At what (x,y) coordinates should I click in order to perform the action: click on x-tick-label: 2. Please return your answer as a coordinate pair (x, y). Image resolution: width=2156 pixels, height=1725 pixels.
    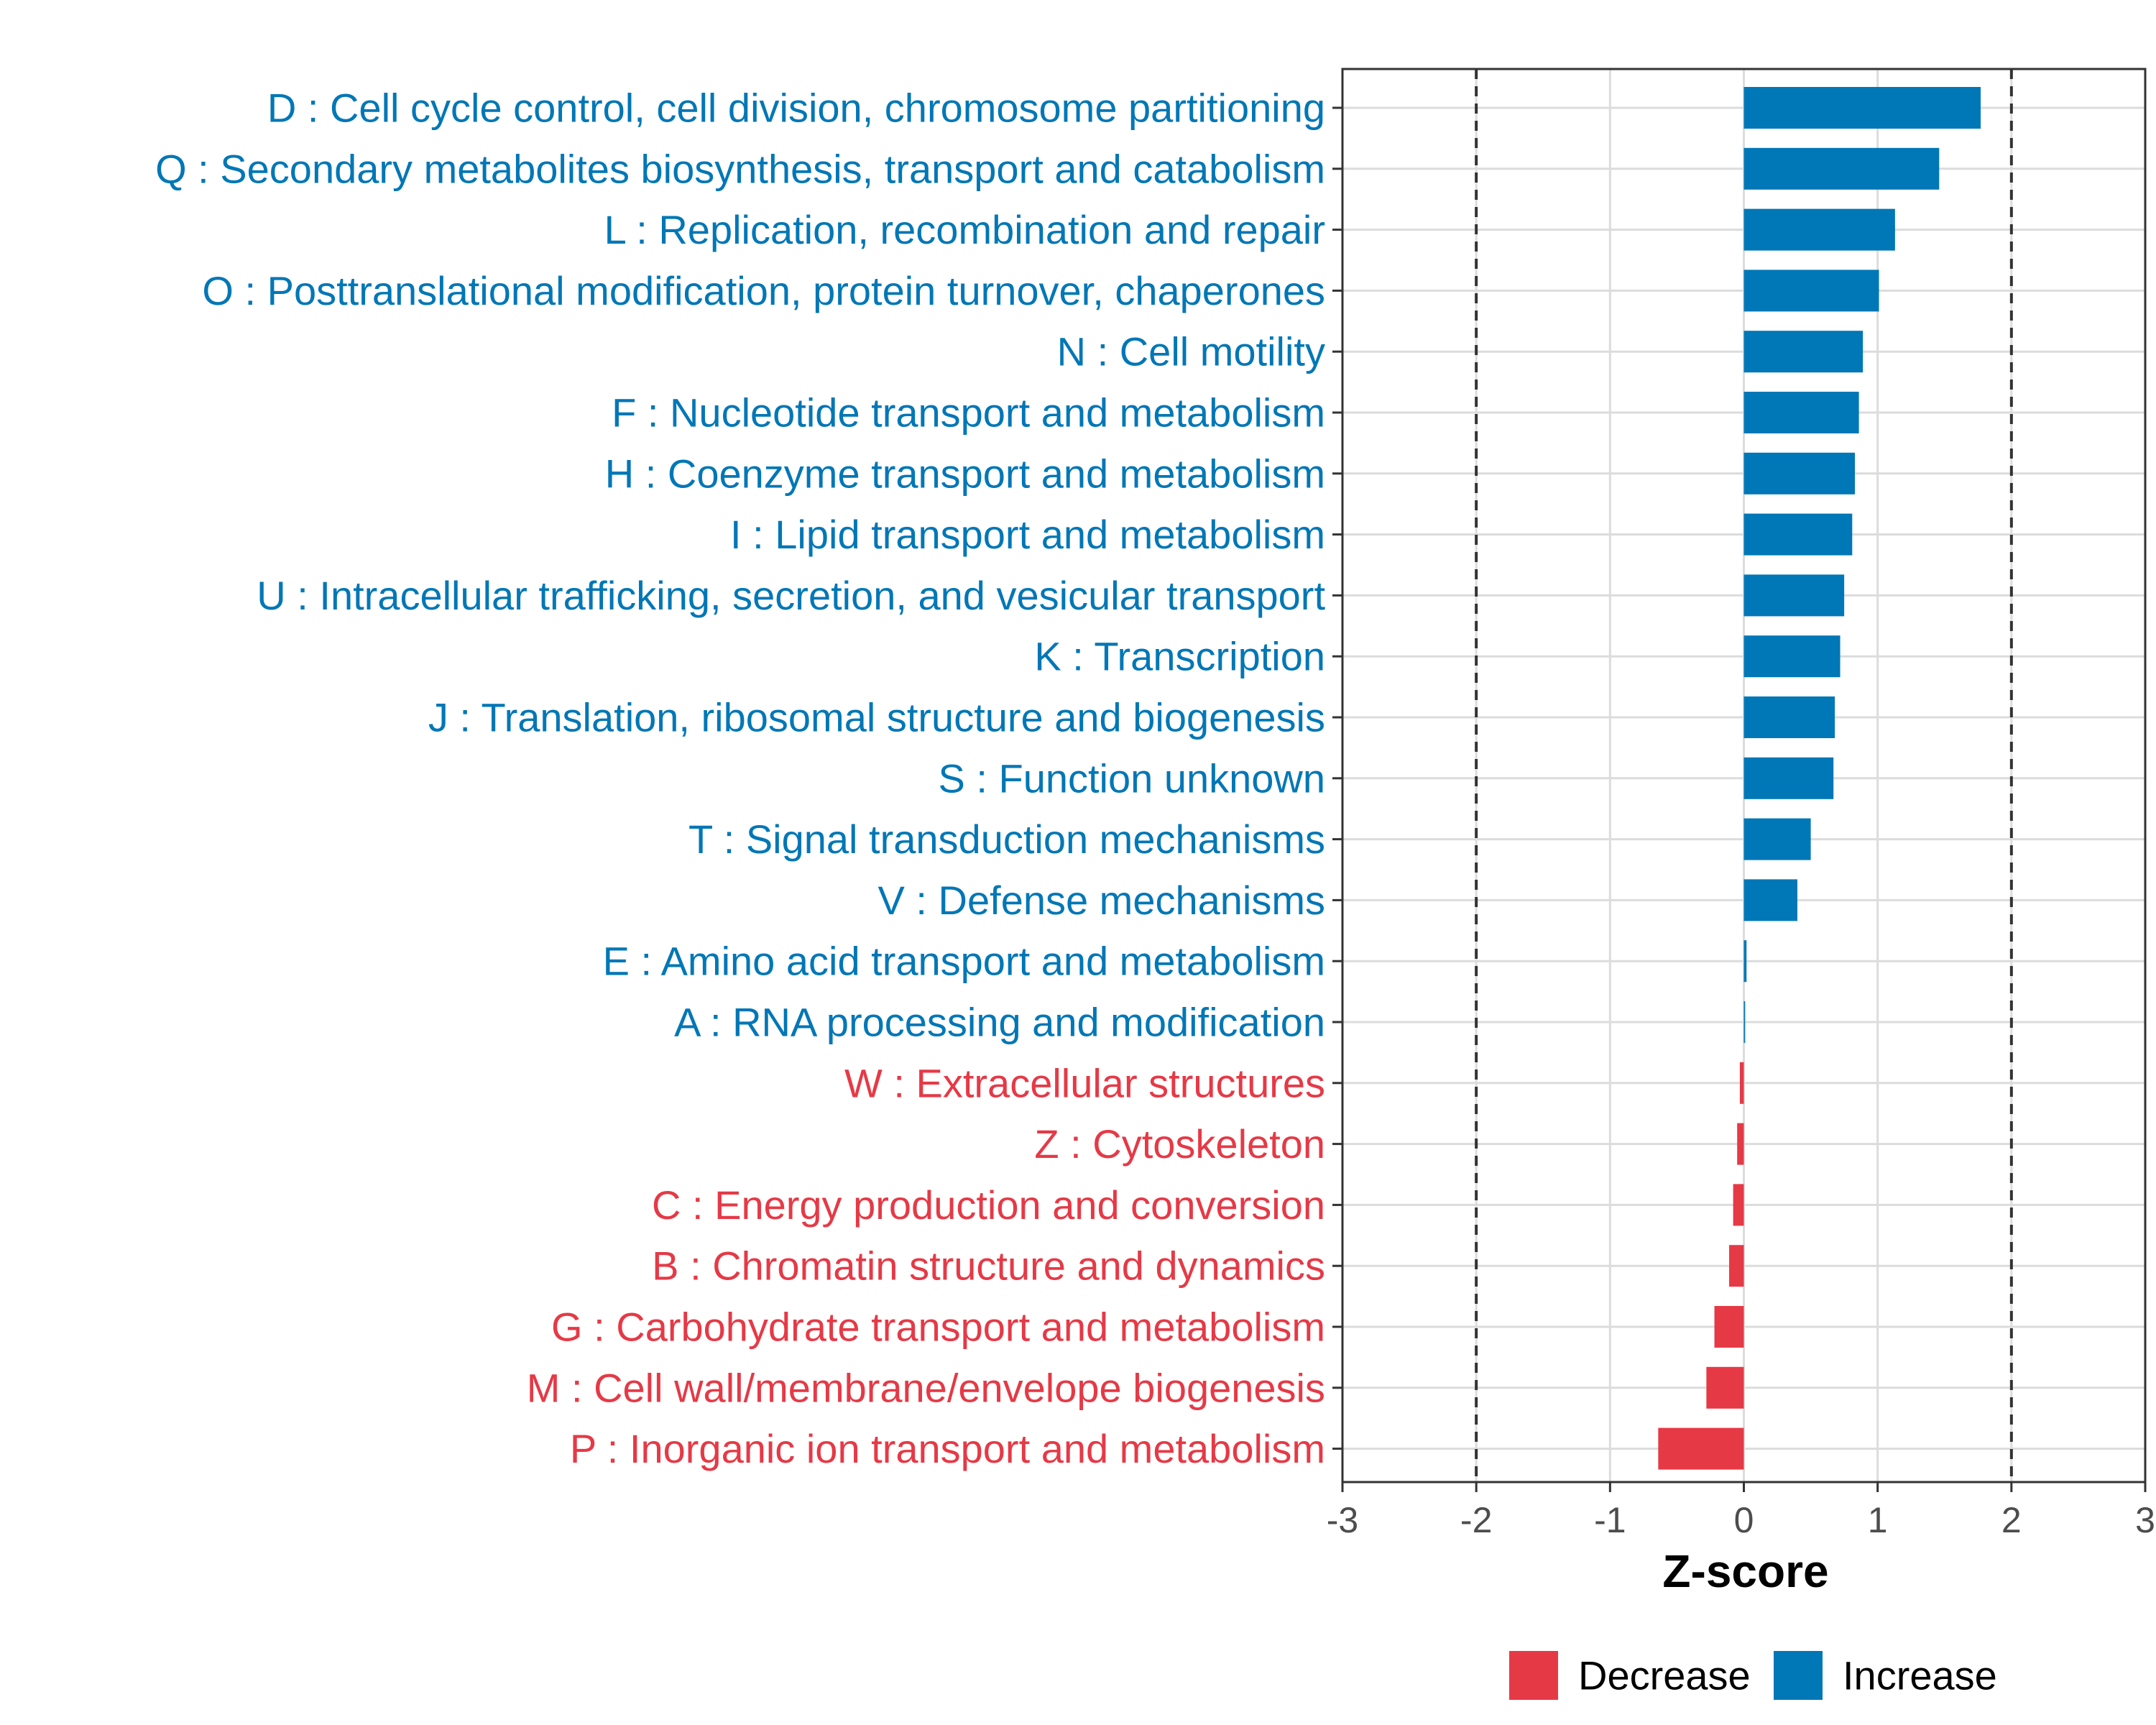
    Looking at the image, I should click on (2011, 1520).